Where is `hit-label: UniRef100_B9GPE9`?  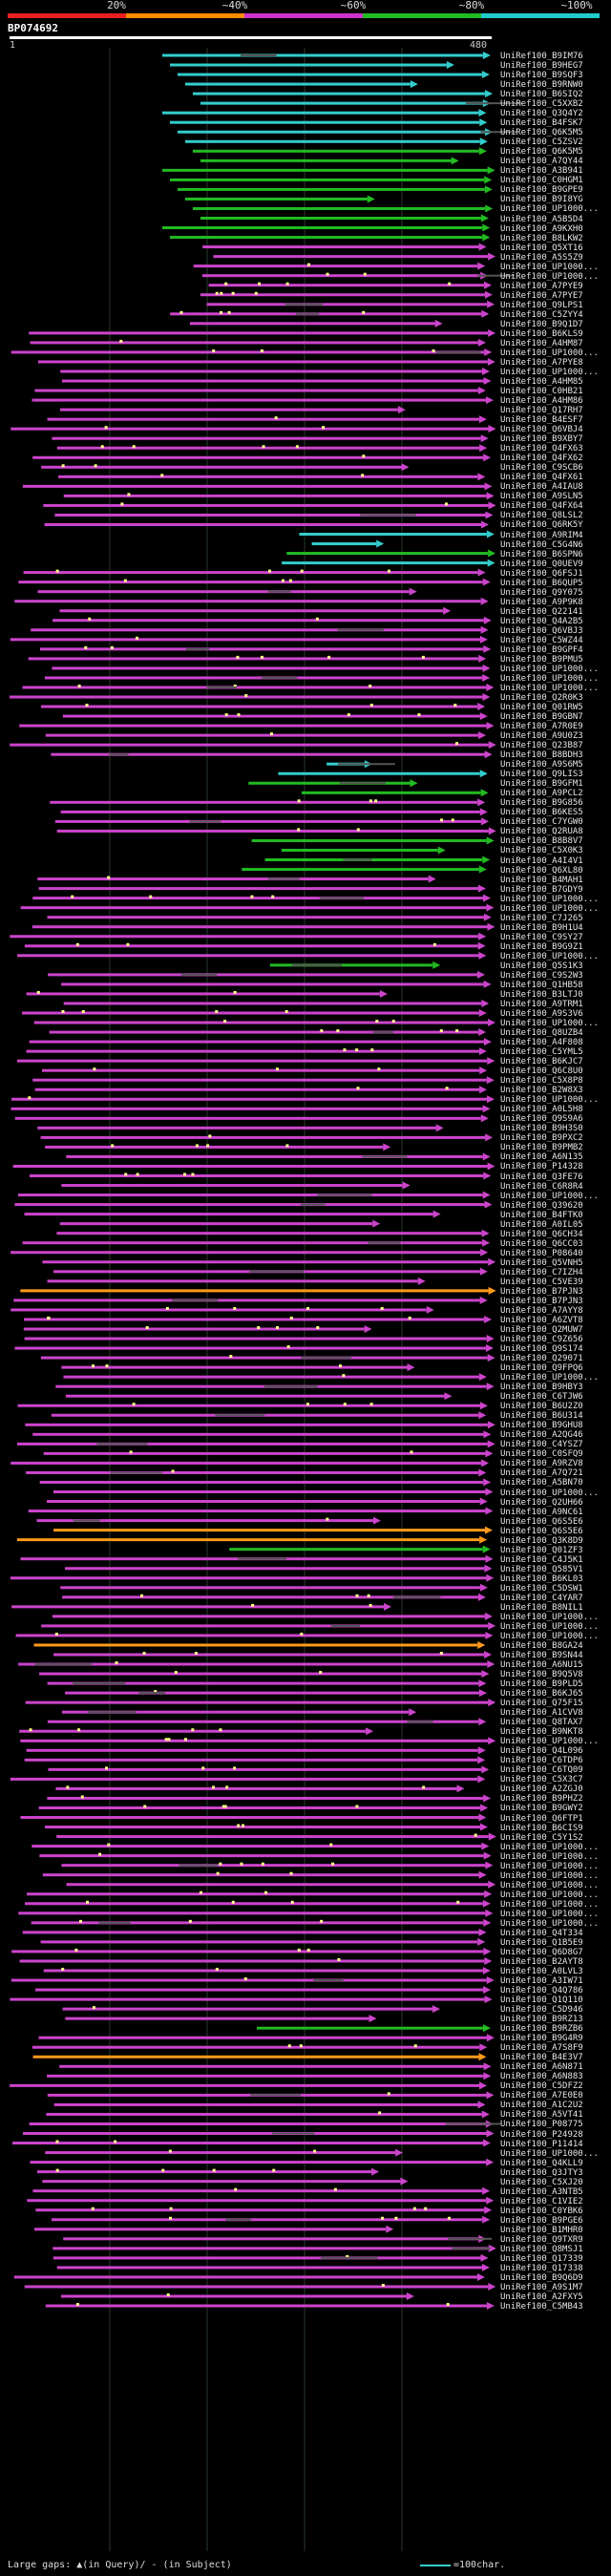
hit-label: UniRef100_B9GPE9 is located at coordinates (541, 190).